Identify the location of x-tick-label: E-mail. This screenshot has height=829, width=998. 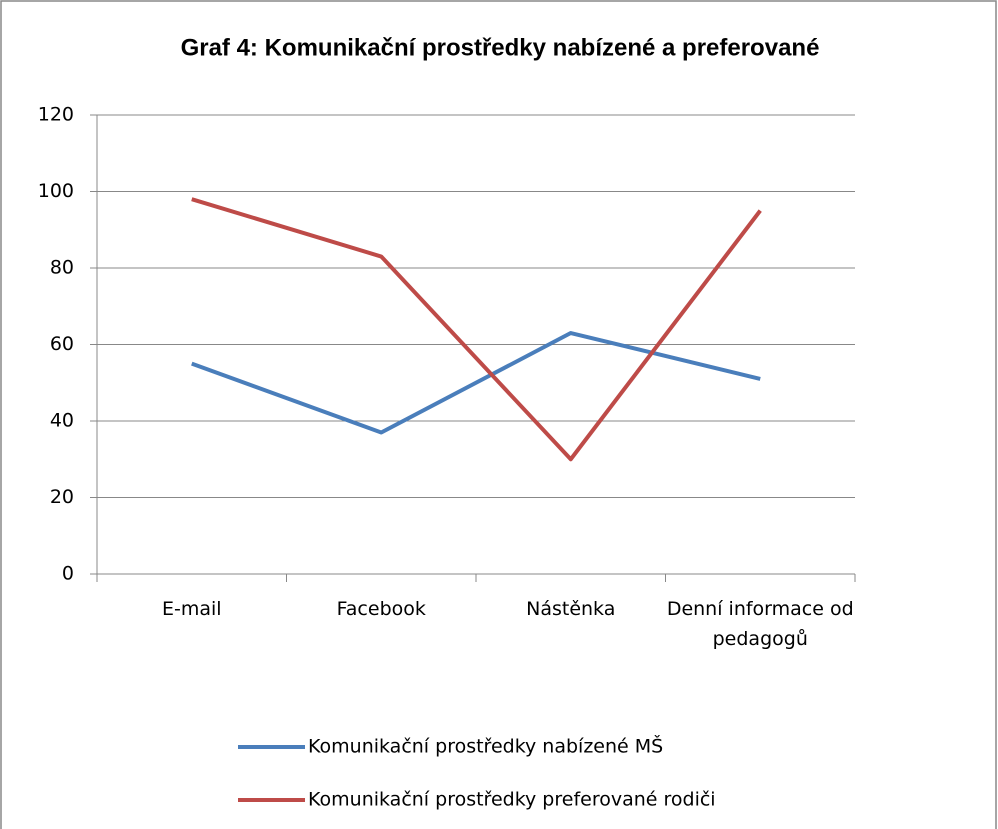
(191, 609).